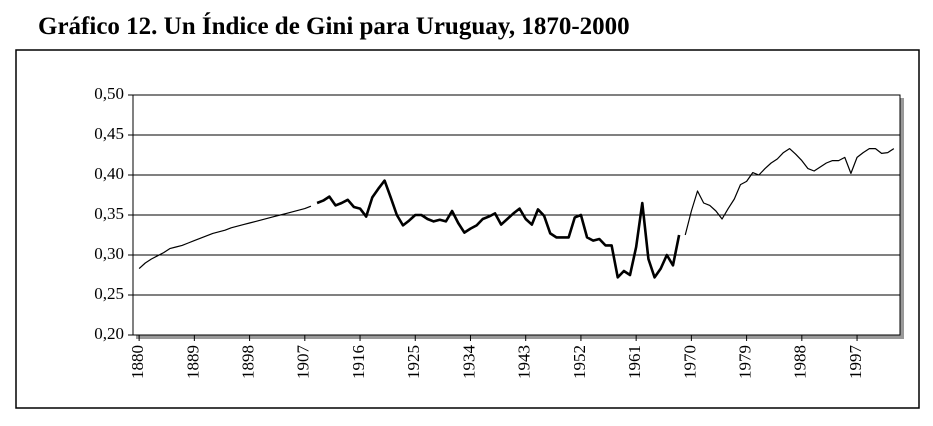 This screenshot has height=426, width=933. What do you see at coordinates (579, 362) in the screenshot?
I see `x-tick-label: 1952` at bounding box center [579, 362].